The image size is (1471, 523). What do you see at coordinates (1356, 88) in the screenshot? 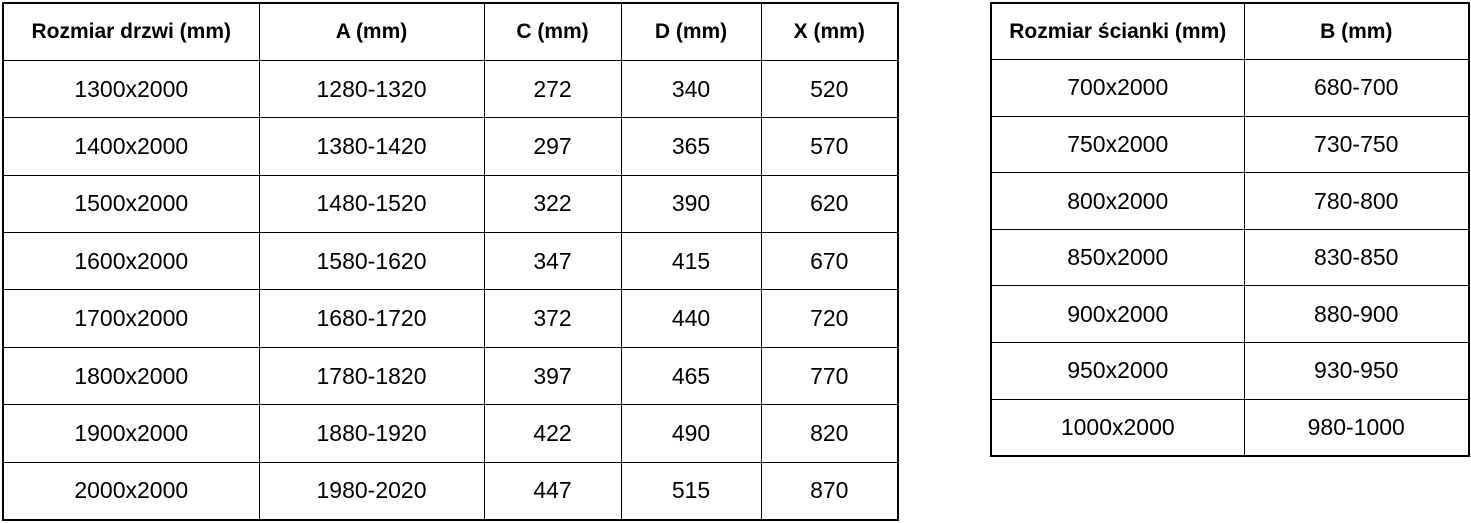
I see `table-cell: 680-700` at bounding box center [1356, 88].